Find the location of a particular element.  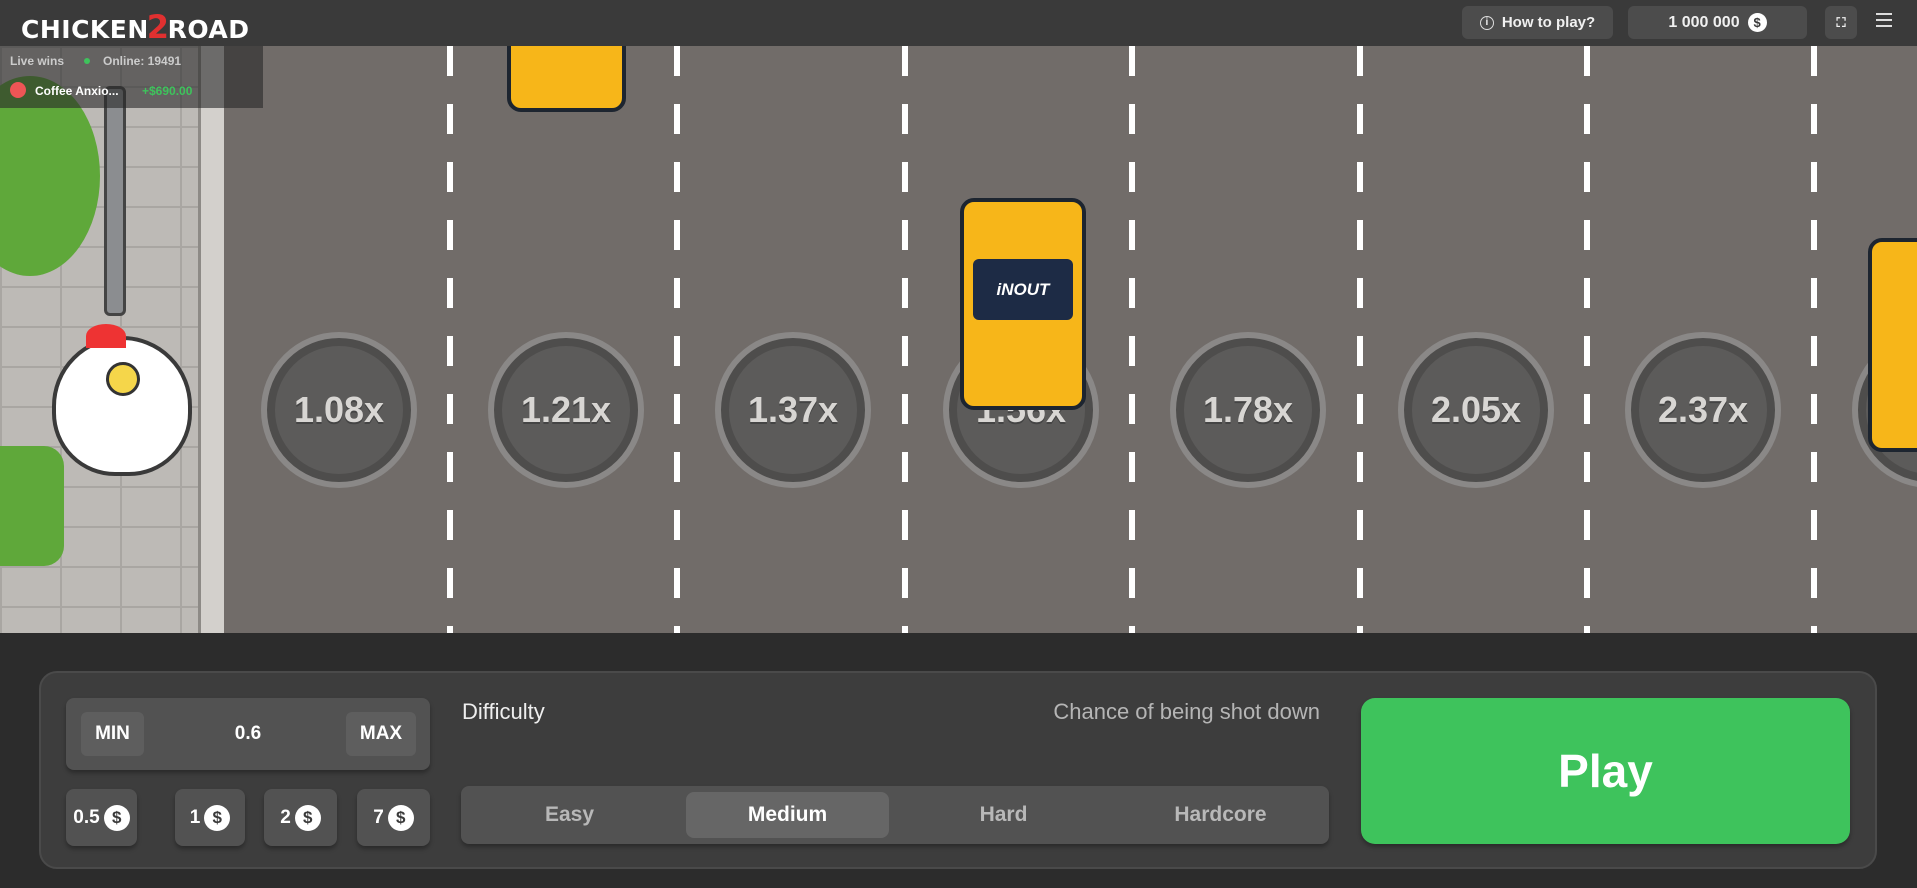

logo-text: CHICKEN is located at coordinates (85, 29).